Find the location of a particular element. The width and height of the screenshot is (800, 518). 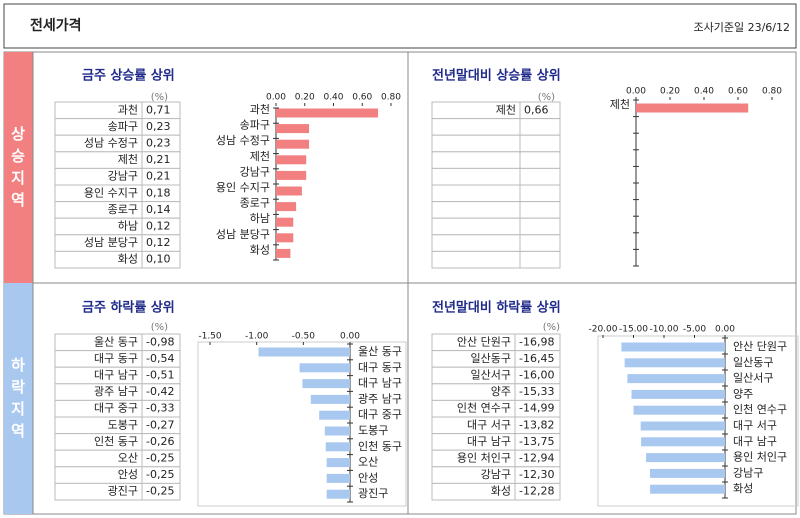

table-name: 대구 동구 is located at coordinates (116, 358).